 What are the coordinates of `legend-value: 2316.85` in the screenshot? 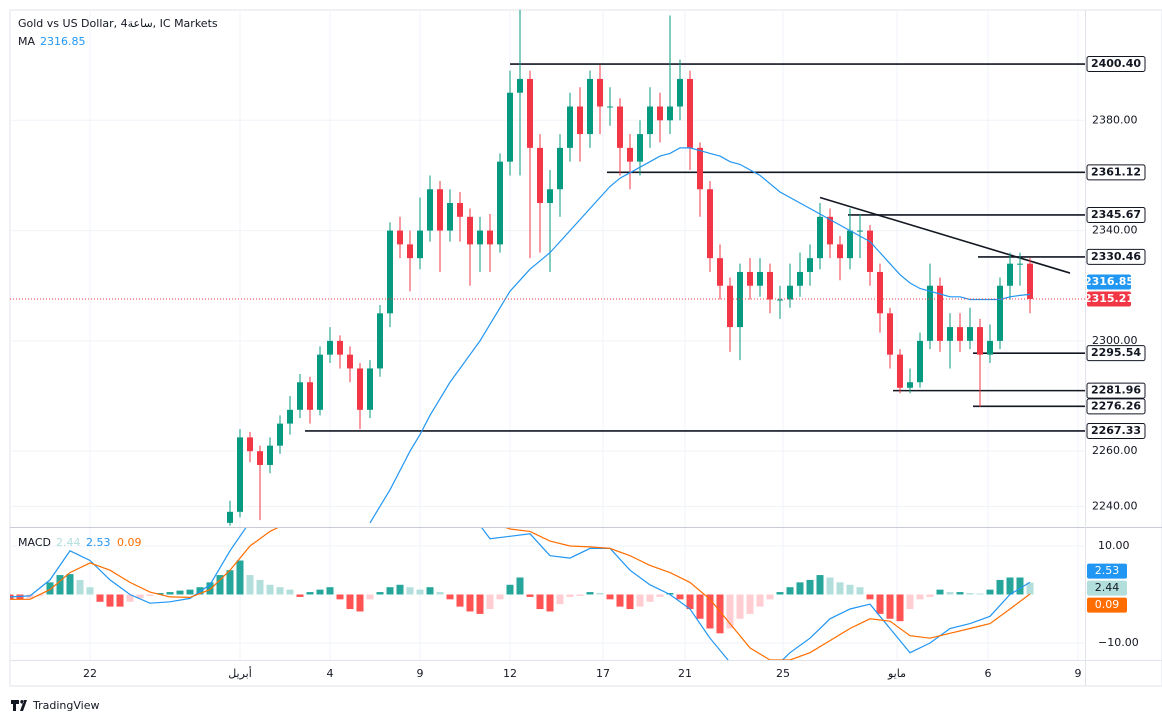 It's located at (63, 41).